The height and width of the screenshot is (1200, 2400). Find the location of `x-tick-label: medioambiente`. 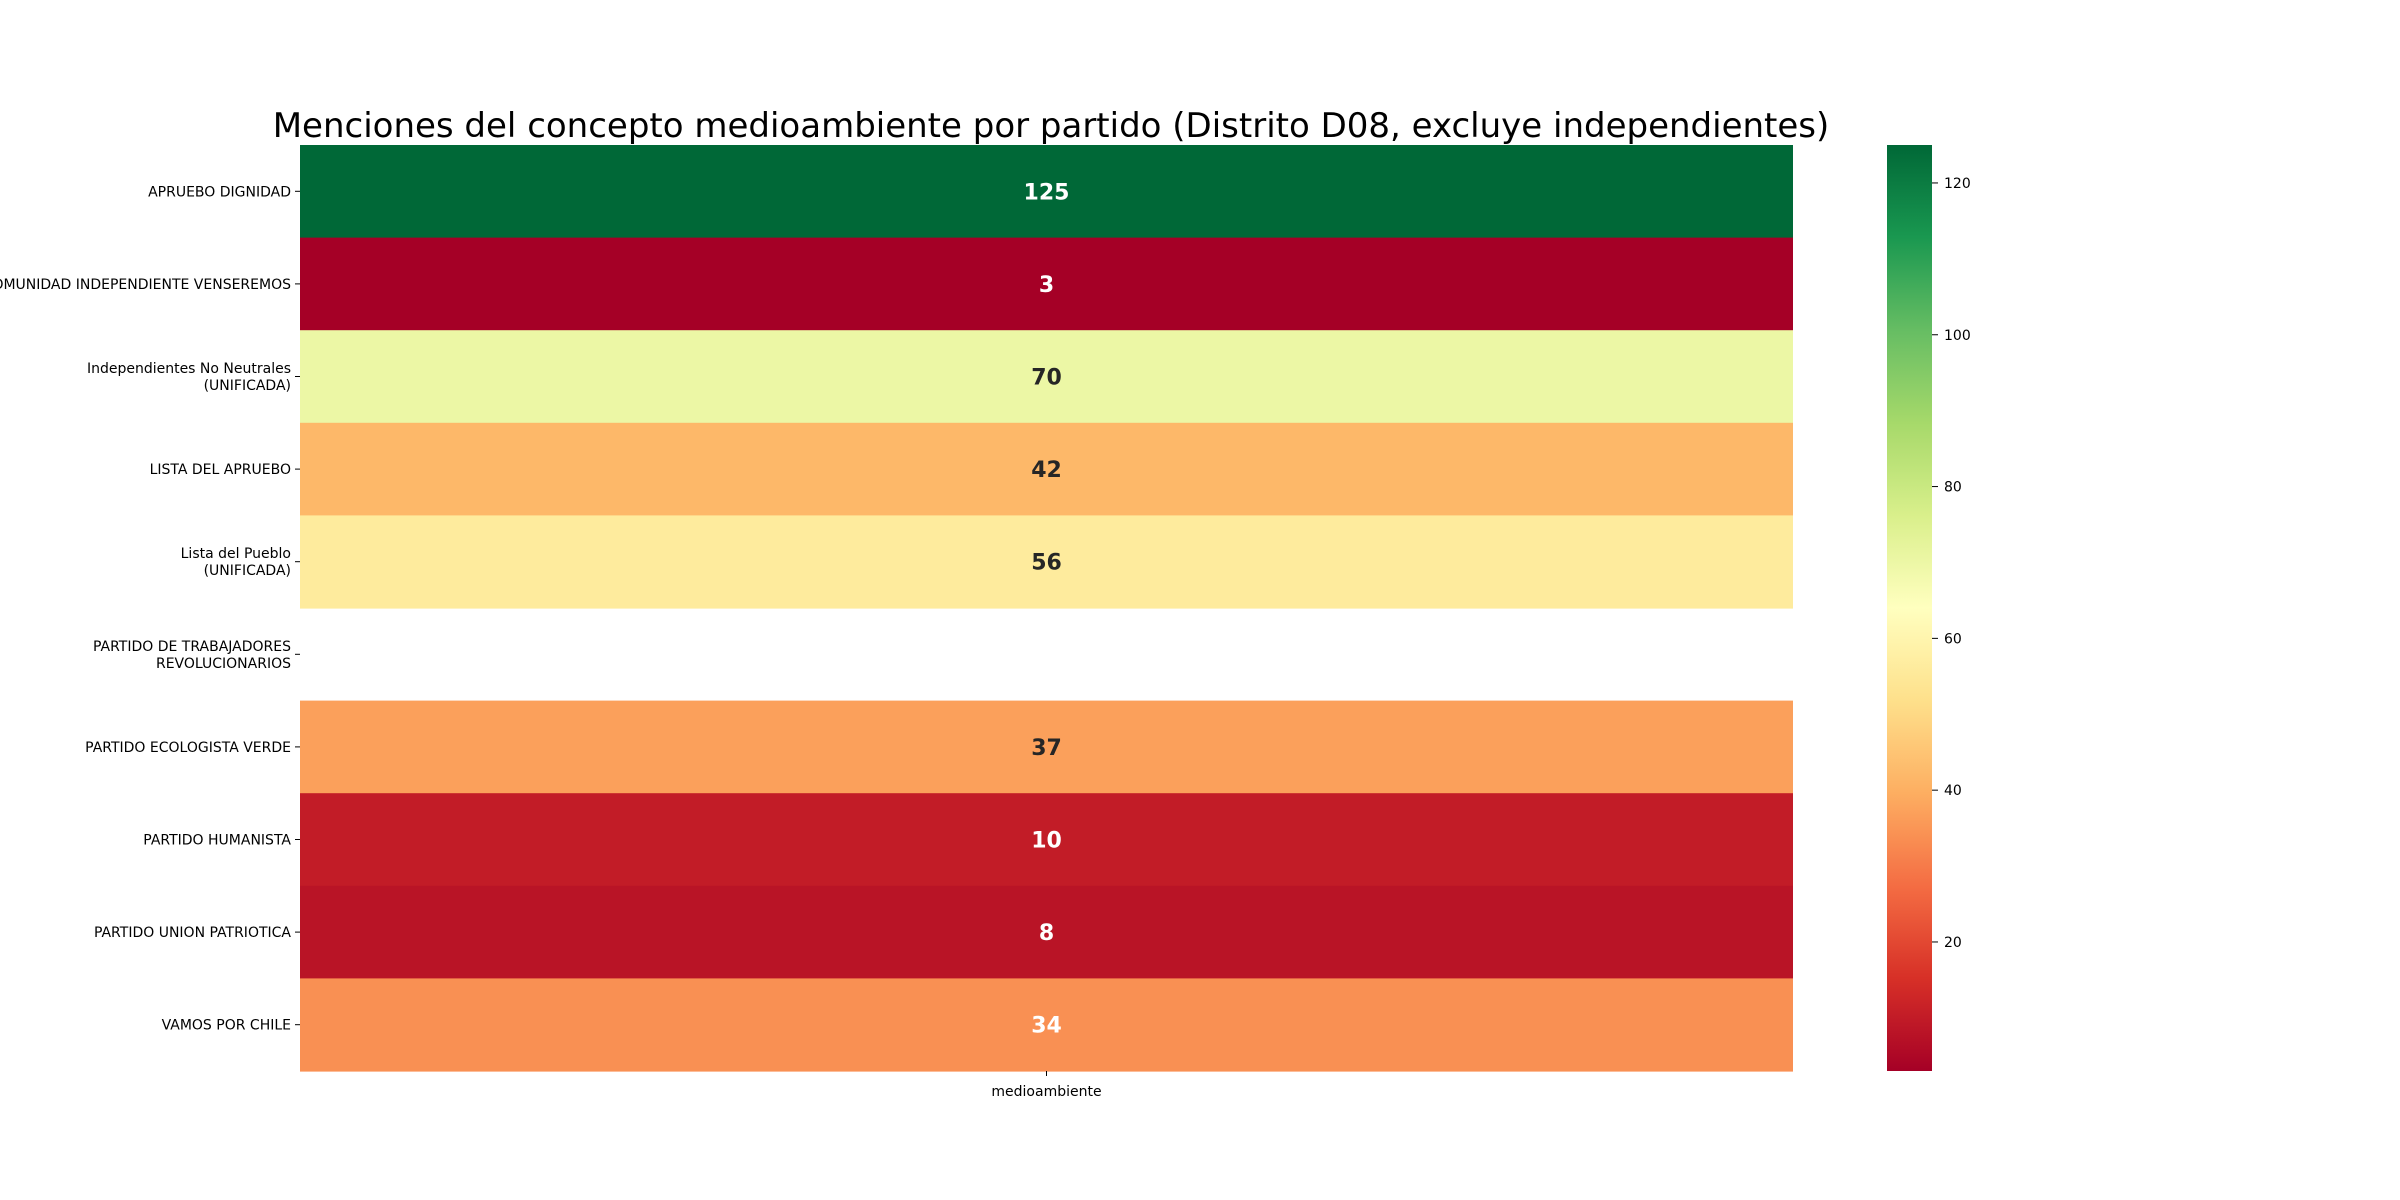

x-tick-label: medioambiente is located at coordinates (1046, 1092).